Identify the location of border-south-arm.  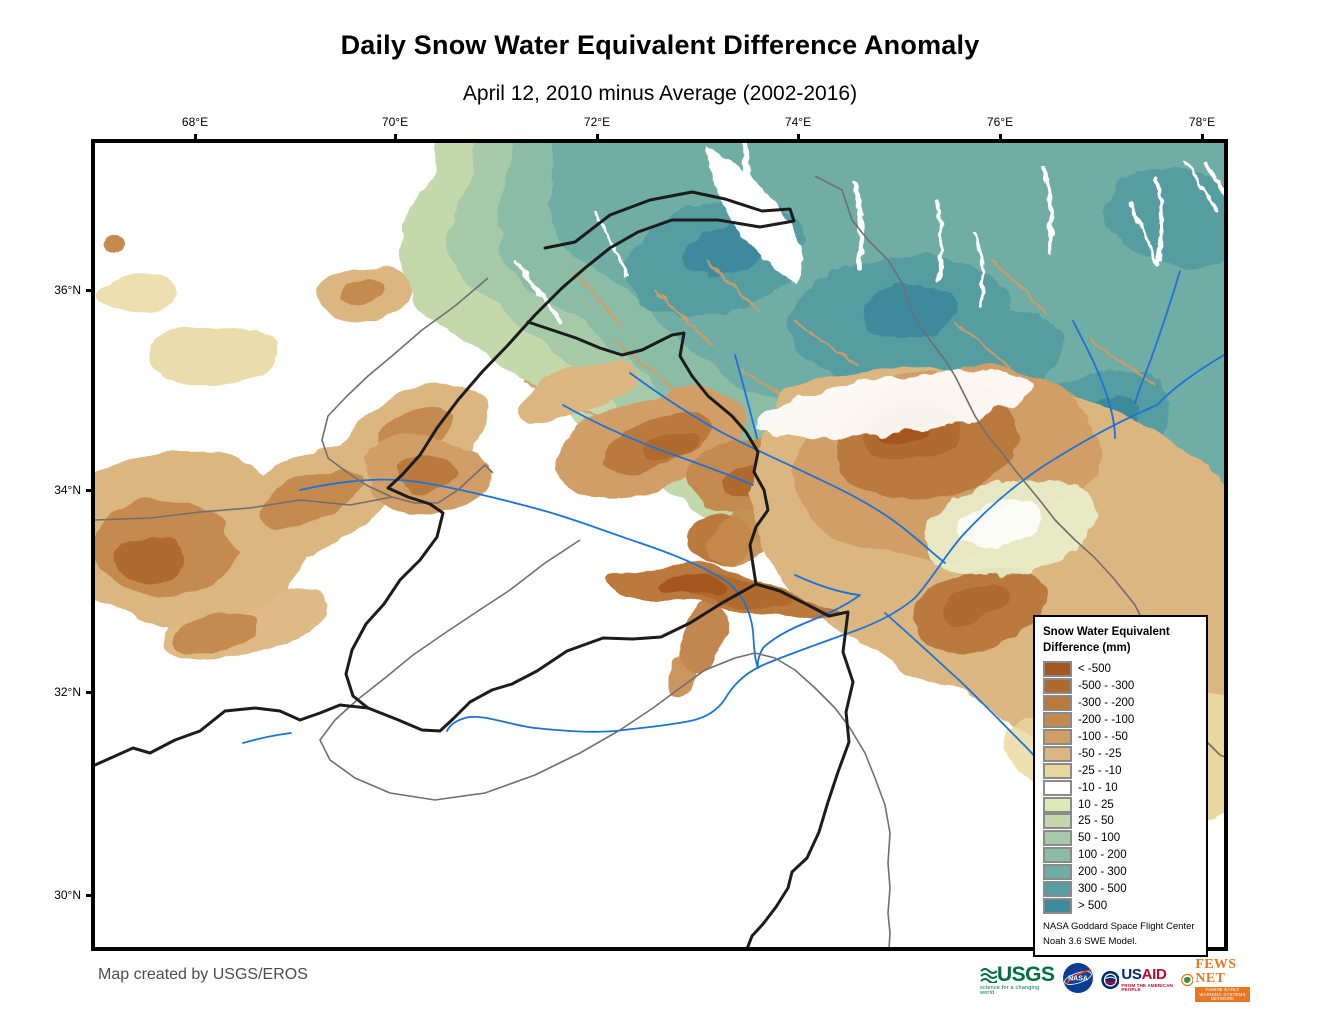
(562, 657).